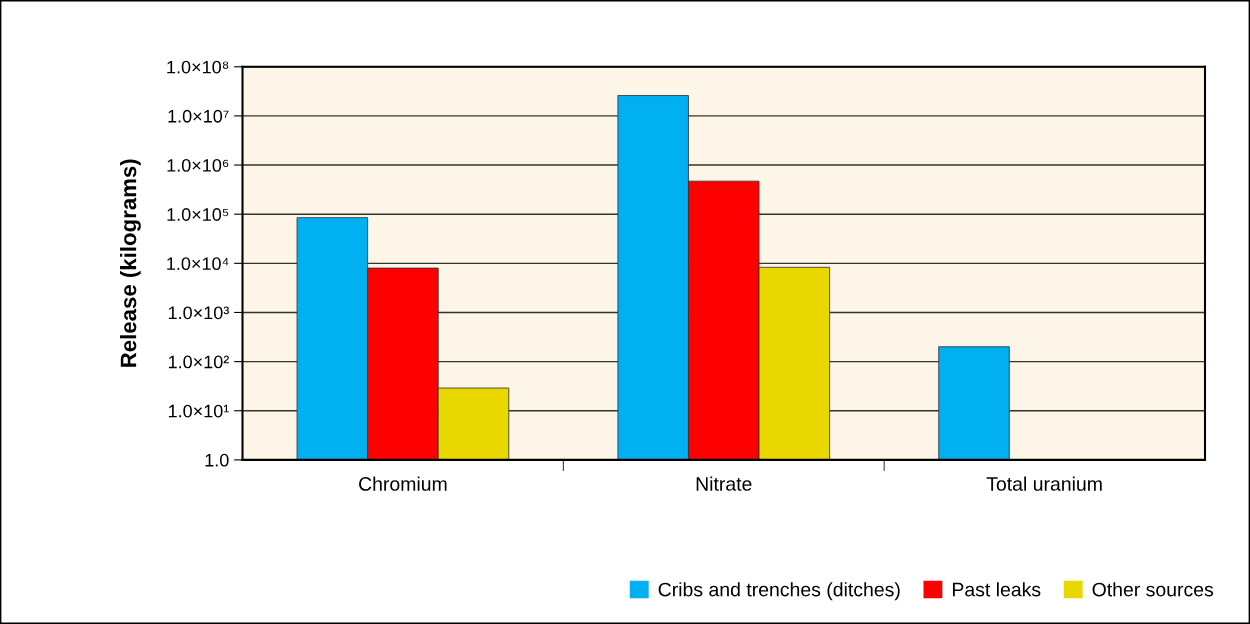 The height and width of the screenshot is (624, 1250). Describe the element at coordinates (198, 165) in the screenshot. I see `y-tick-label: 1.0×10⁶` at that location.